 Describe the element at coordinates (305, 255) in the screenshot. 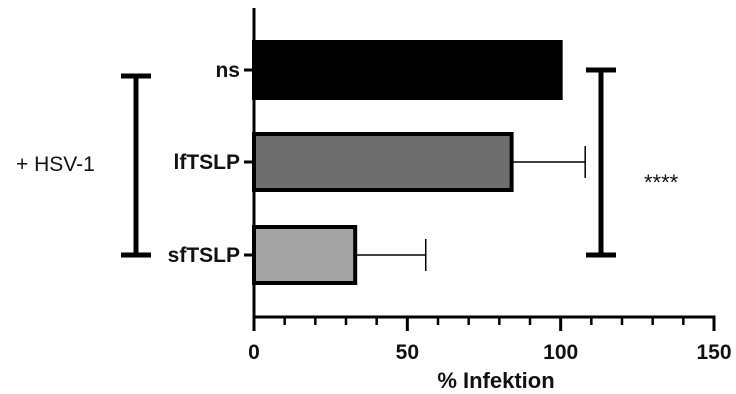

I see `bar-sfTSLP` at that location.